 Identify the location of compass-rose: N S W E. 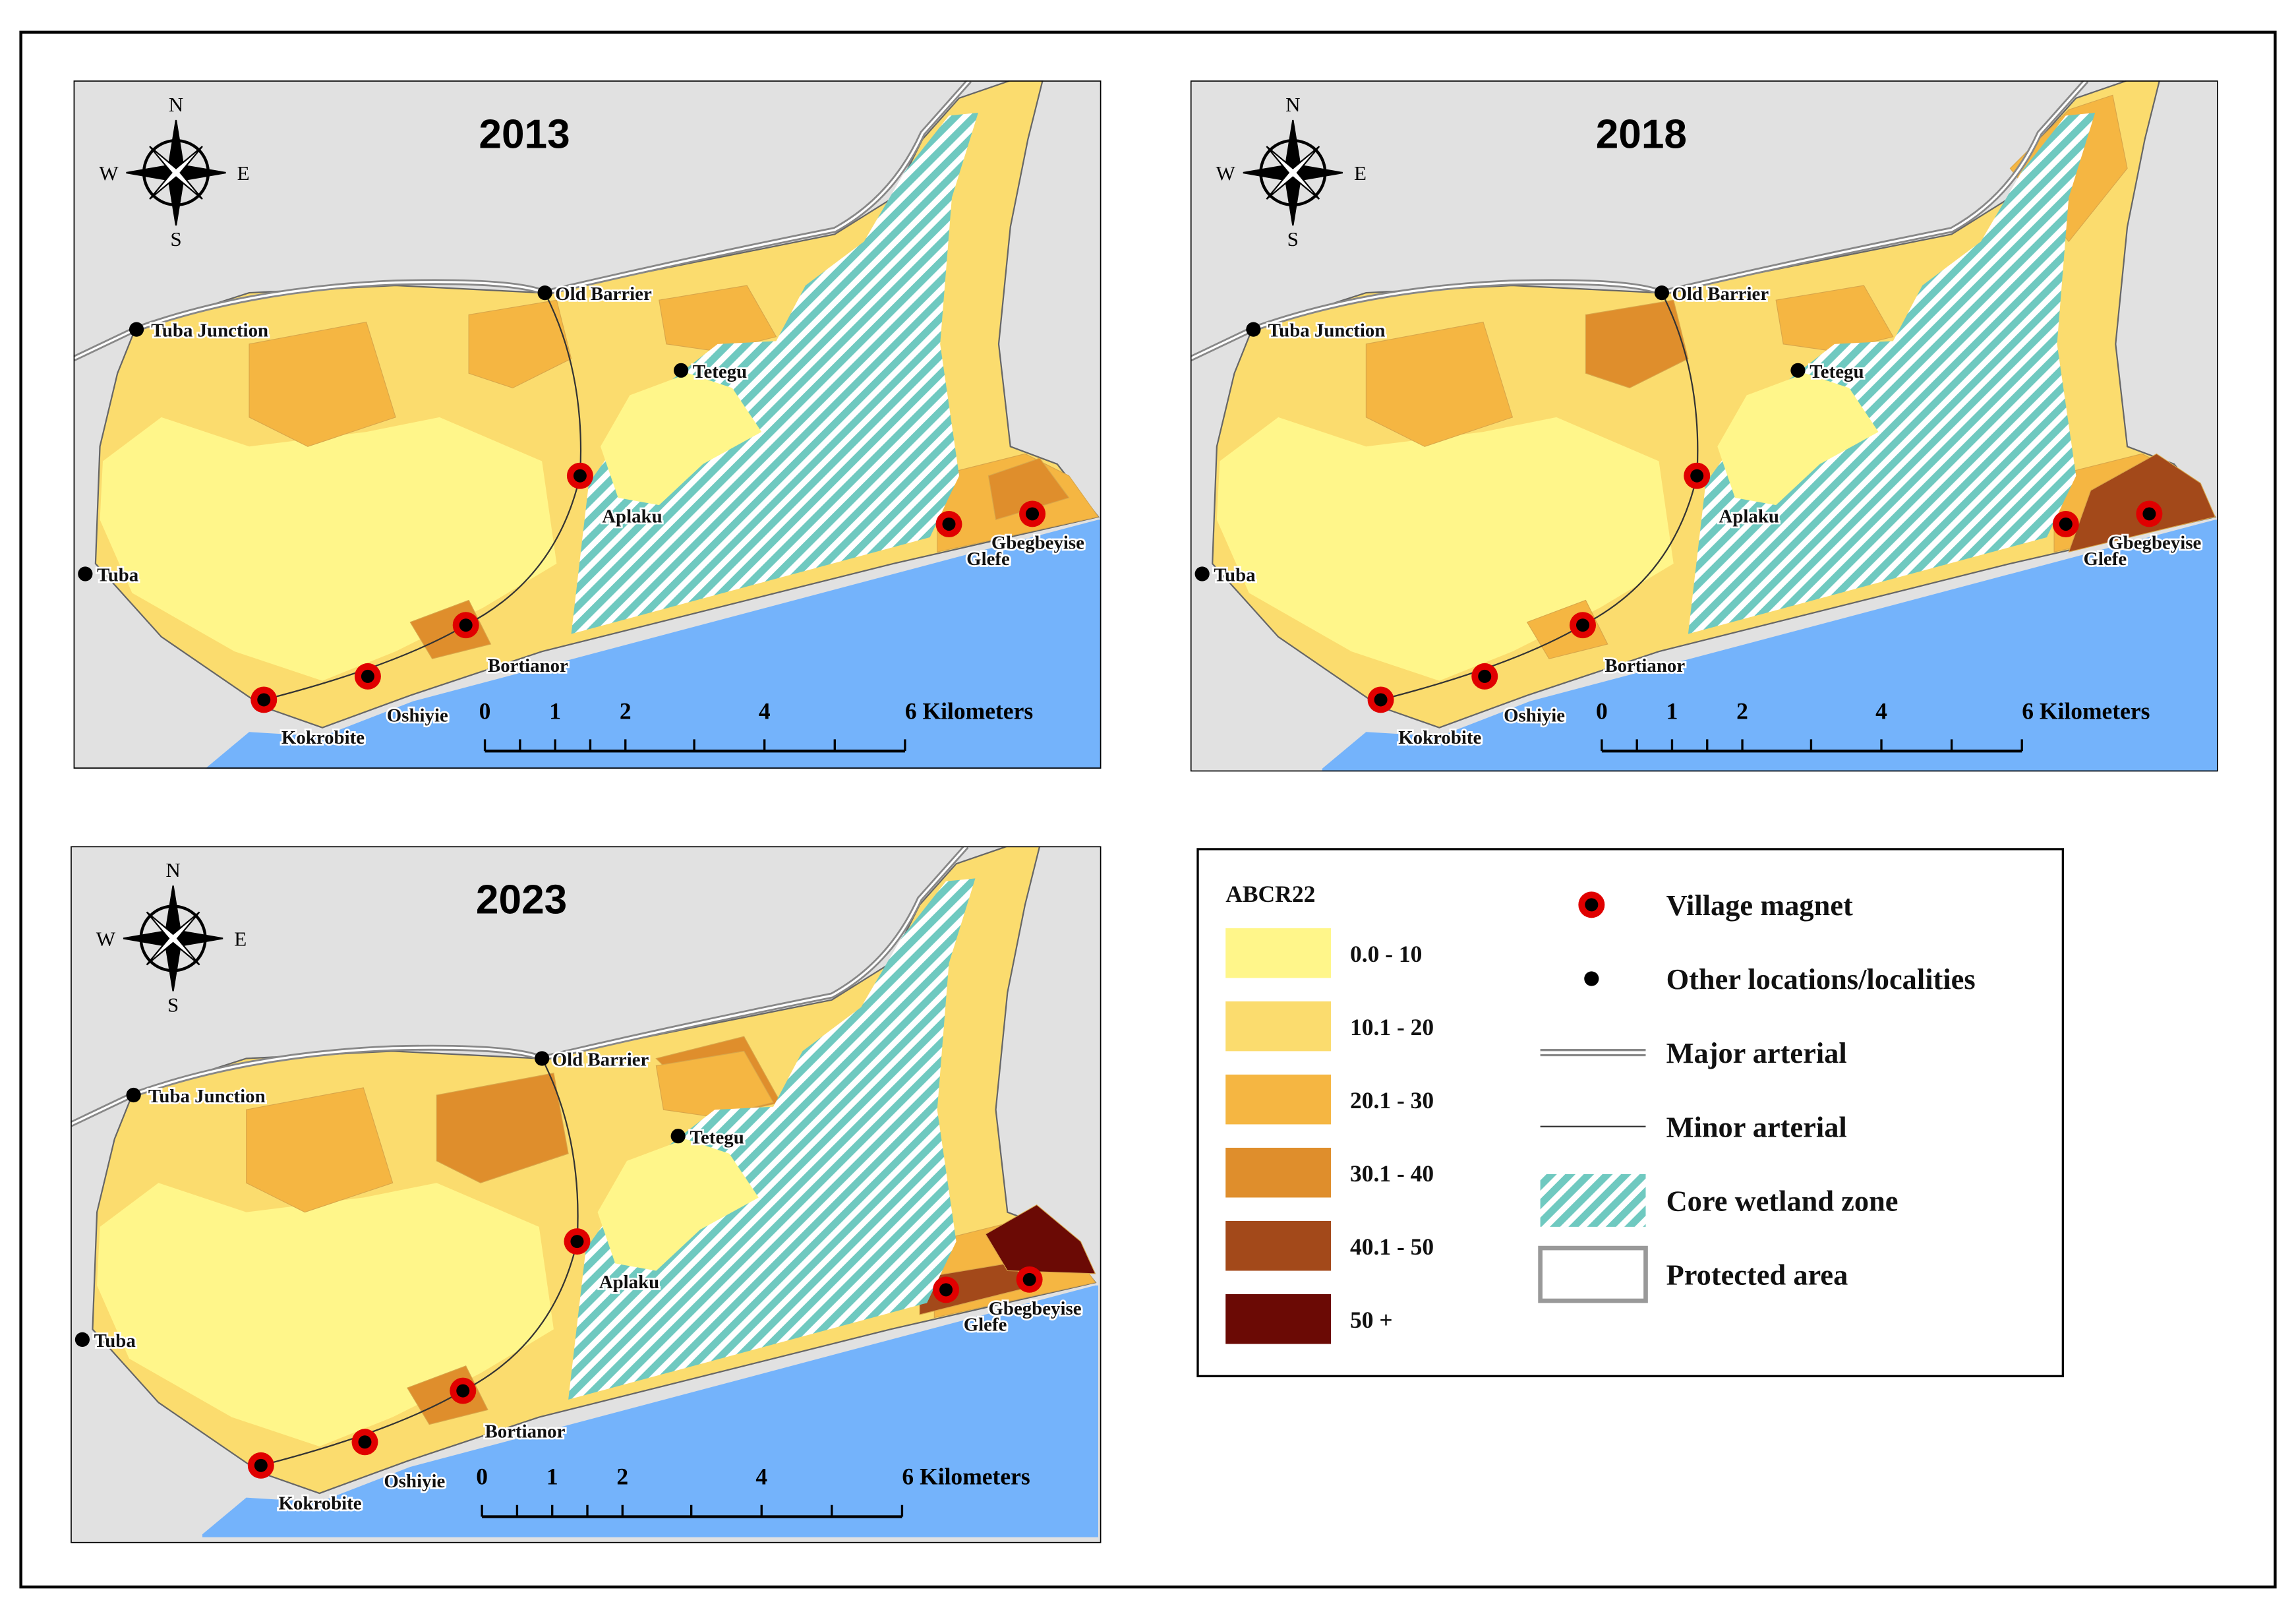
(174, 172).